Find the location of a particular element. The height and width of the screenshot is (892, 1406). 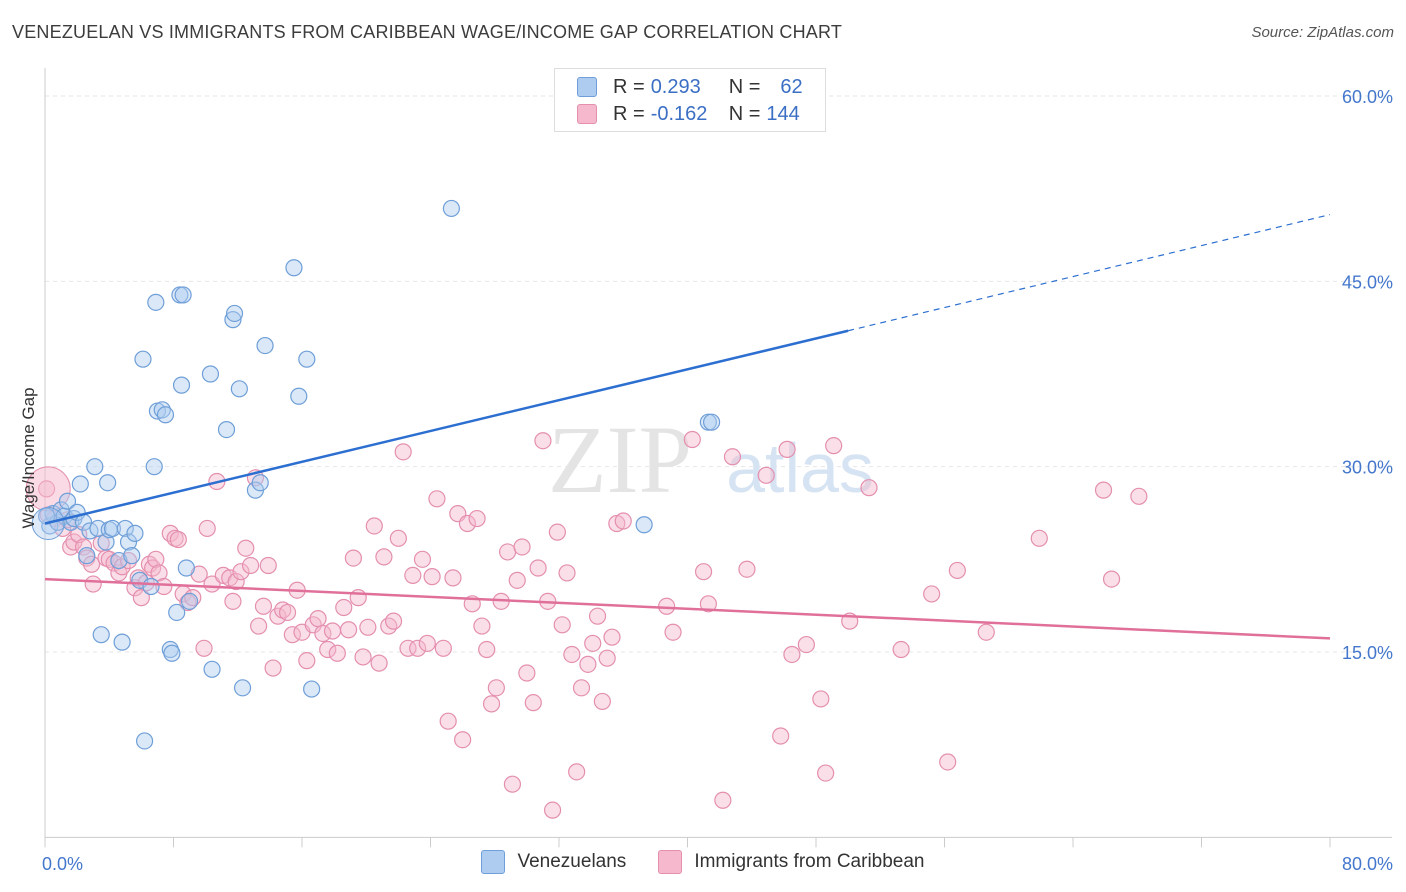

legend-row-caribbean: R = -0.162 N = 144 is located at coordinates (688, 114).